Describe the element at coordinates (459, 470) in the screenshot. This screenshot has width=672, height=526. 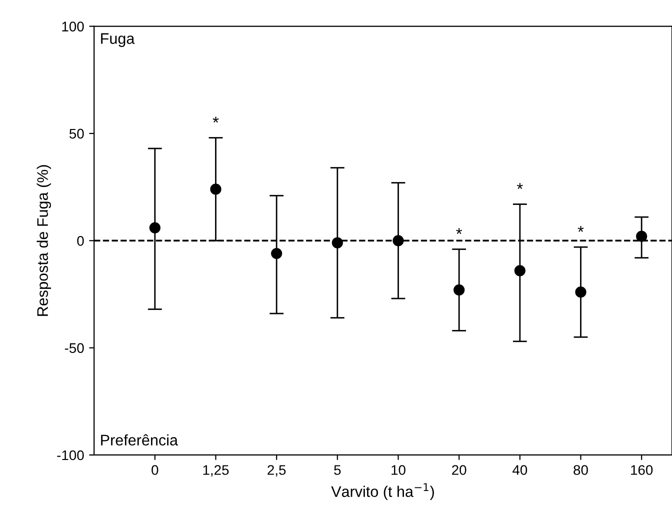
I see `x-tick-label: 20` at that location.